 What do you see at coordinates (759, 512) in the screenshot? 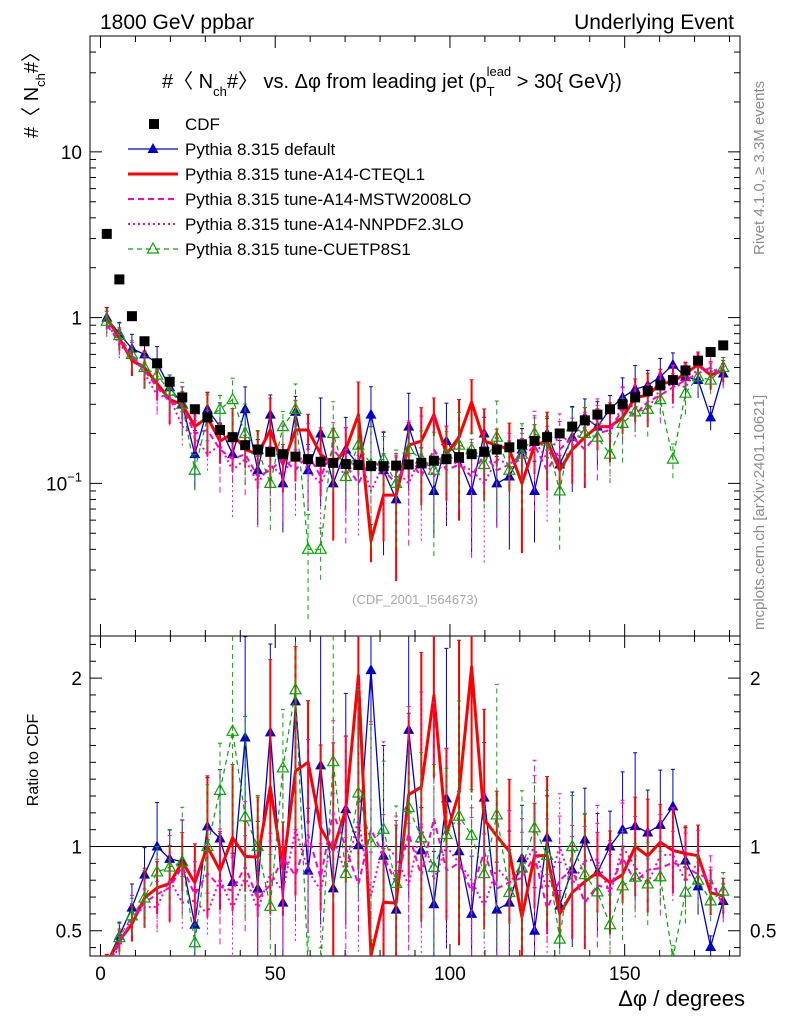
I see `mcplots-reference-label: mcplots.cern.ch [arXiv:2401.10621]` at bounding box center [759, 512].